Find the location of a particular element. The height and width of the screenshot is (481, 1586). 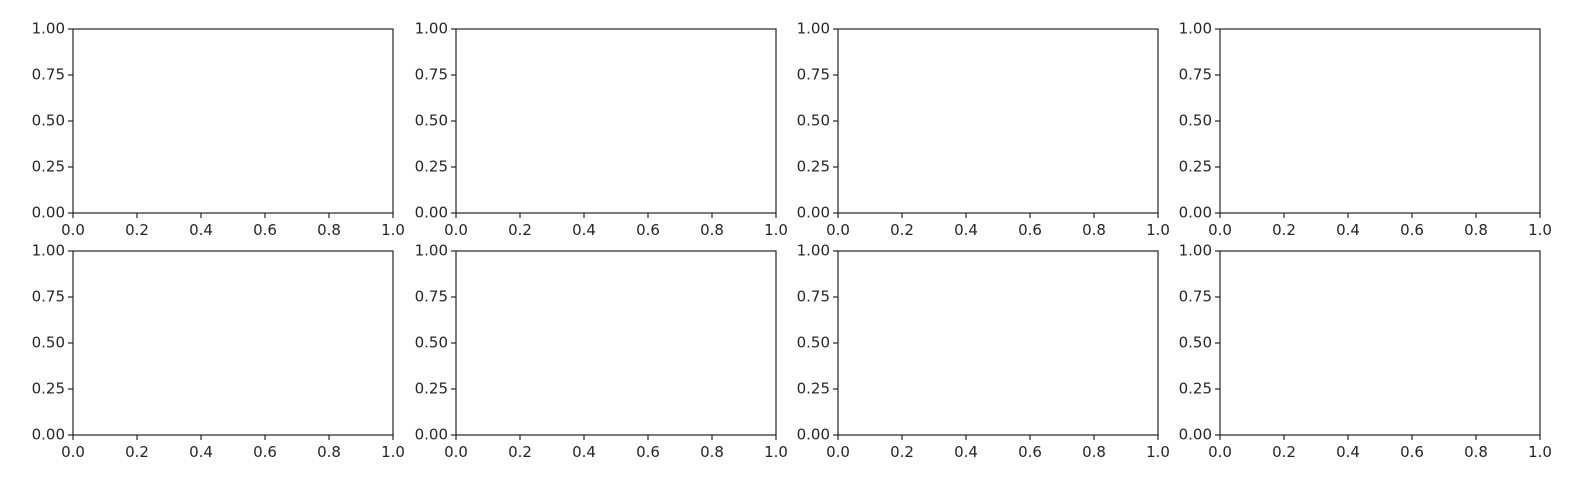

subplot-4-y-tick-label: 1.00 is located at coordinates (1195, 29).